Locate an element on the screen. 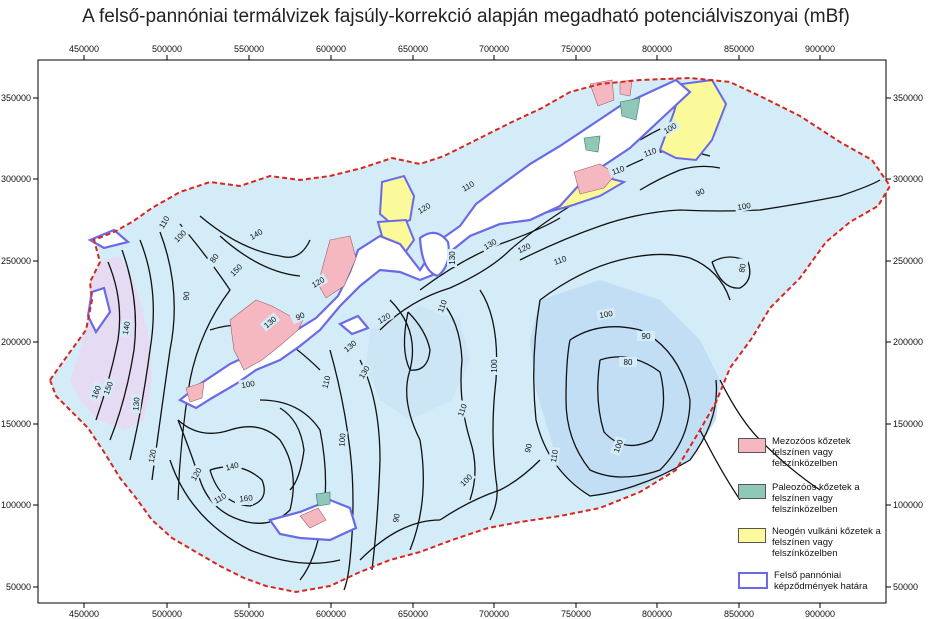  y-tick-label-right: 150000 is located at coordinates (908, 424).